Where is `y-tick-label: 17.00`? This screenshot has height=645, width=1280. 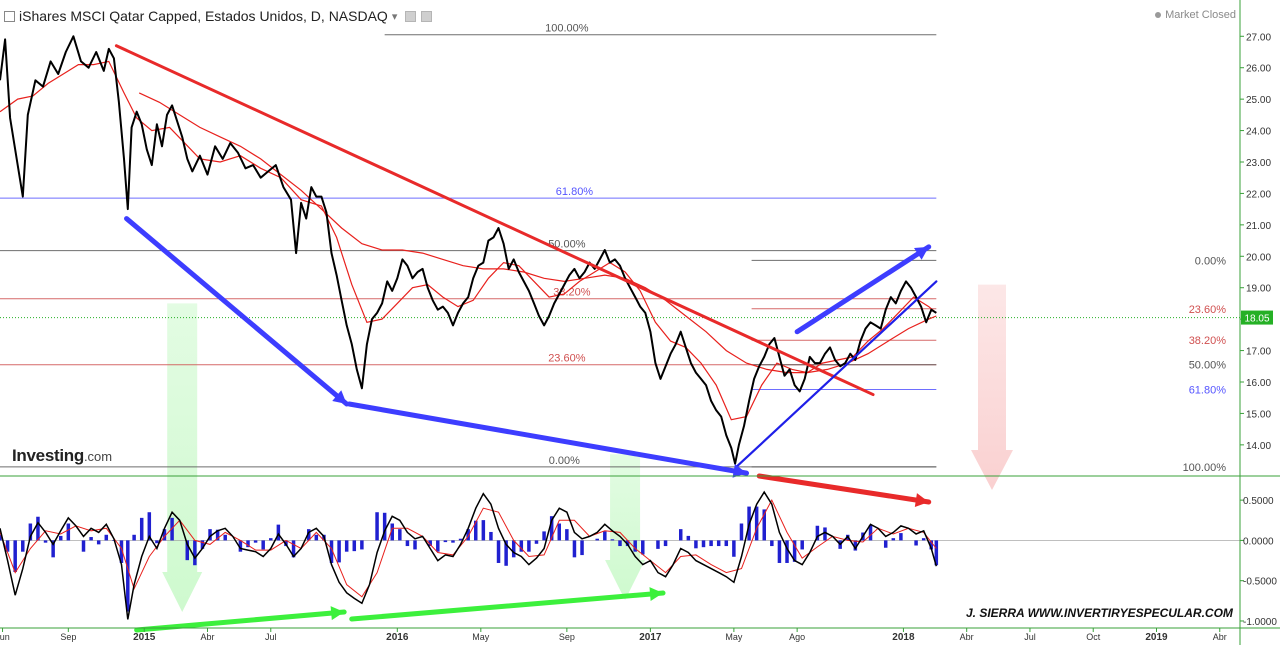
y-tick-label: 17.00 is located at coordinates (1258, 352).